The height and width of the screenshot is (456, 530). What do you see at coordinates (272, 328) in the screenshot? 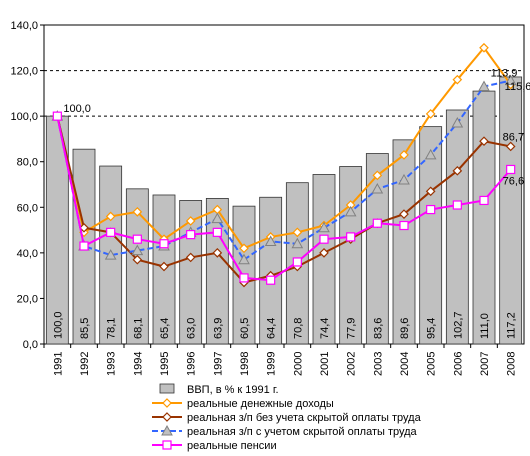
I see `data-label: 64,4` at bounding box center [272, 328].